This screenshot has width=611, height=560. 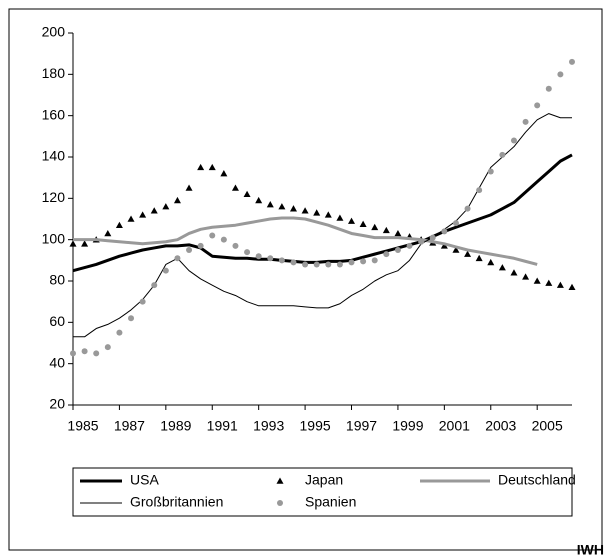 What do you see at coordinates (305, 241) in the screenshot?
I see `series-line` at bounding box center [305, 241].